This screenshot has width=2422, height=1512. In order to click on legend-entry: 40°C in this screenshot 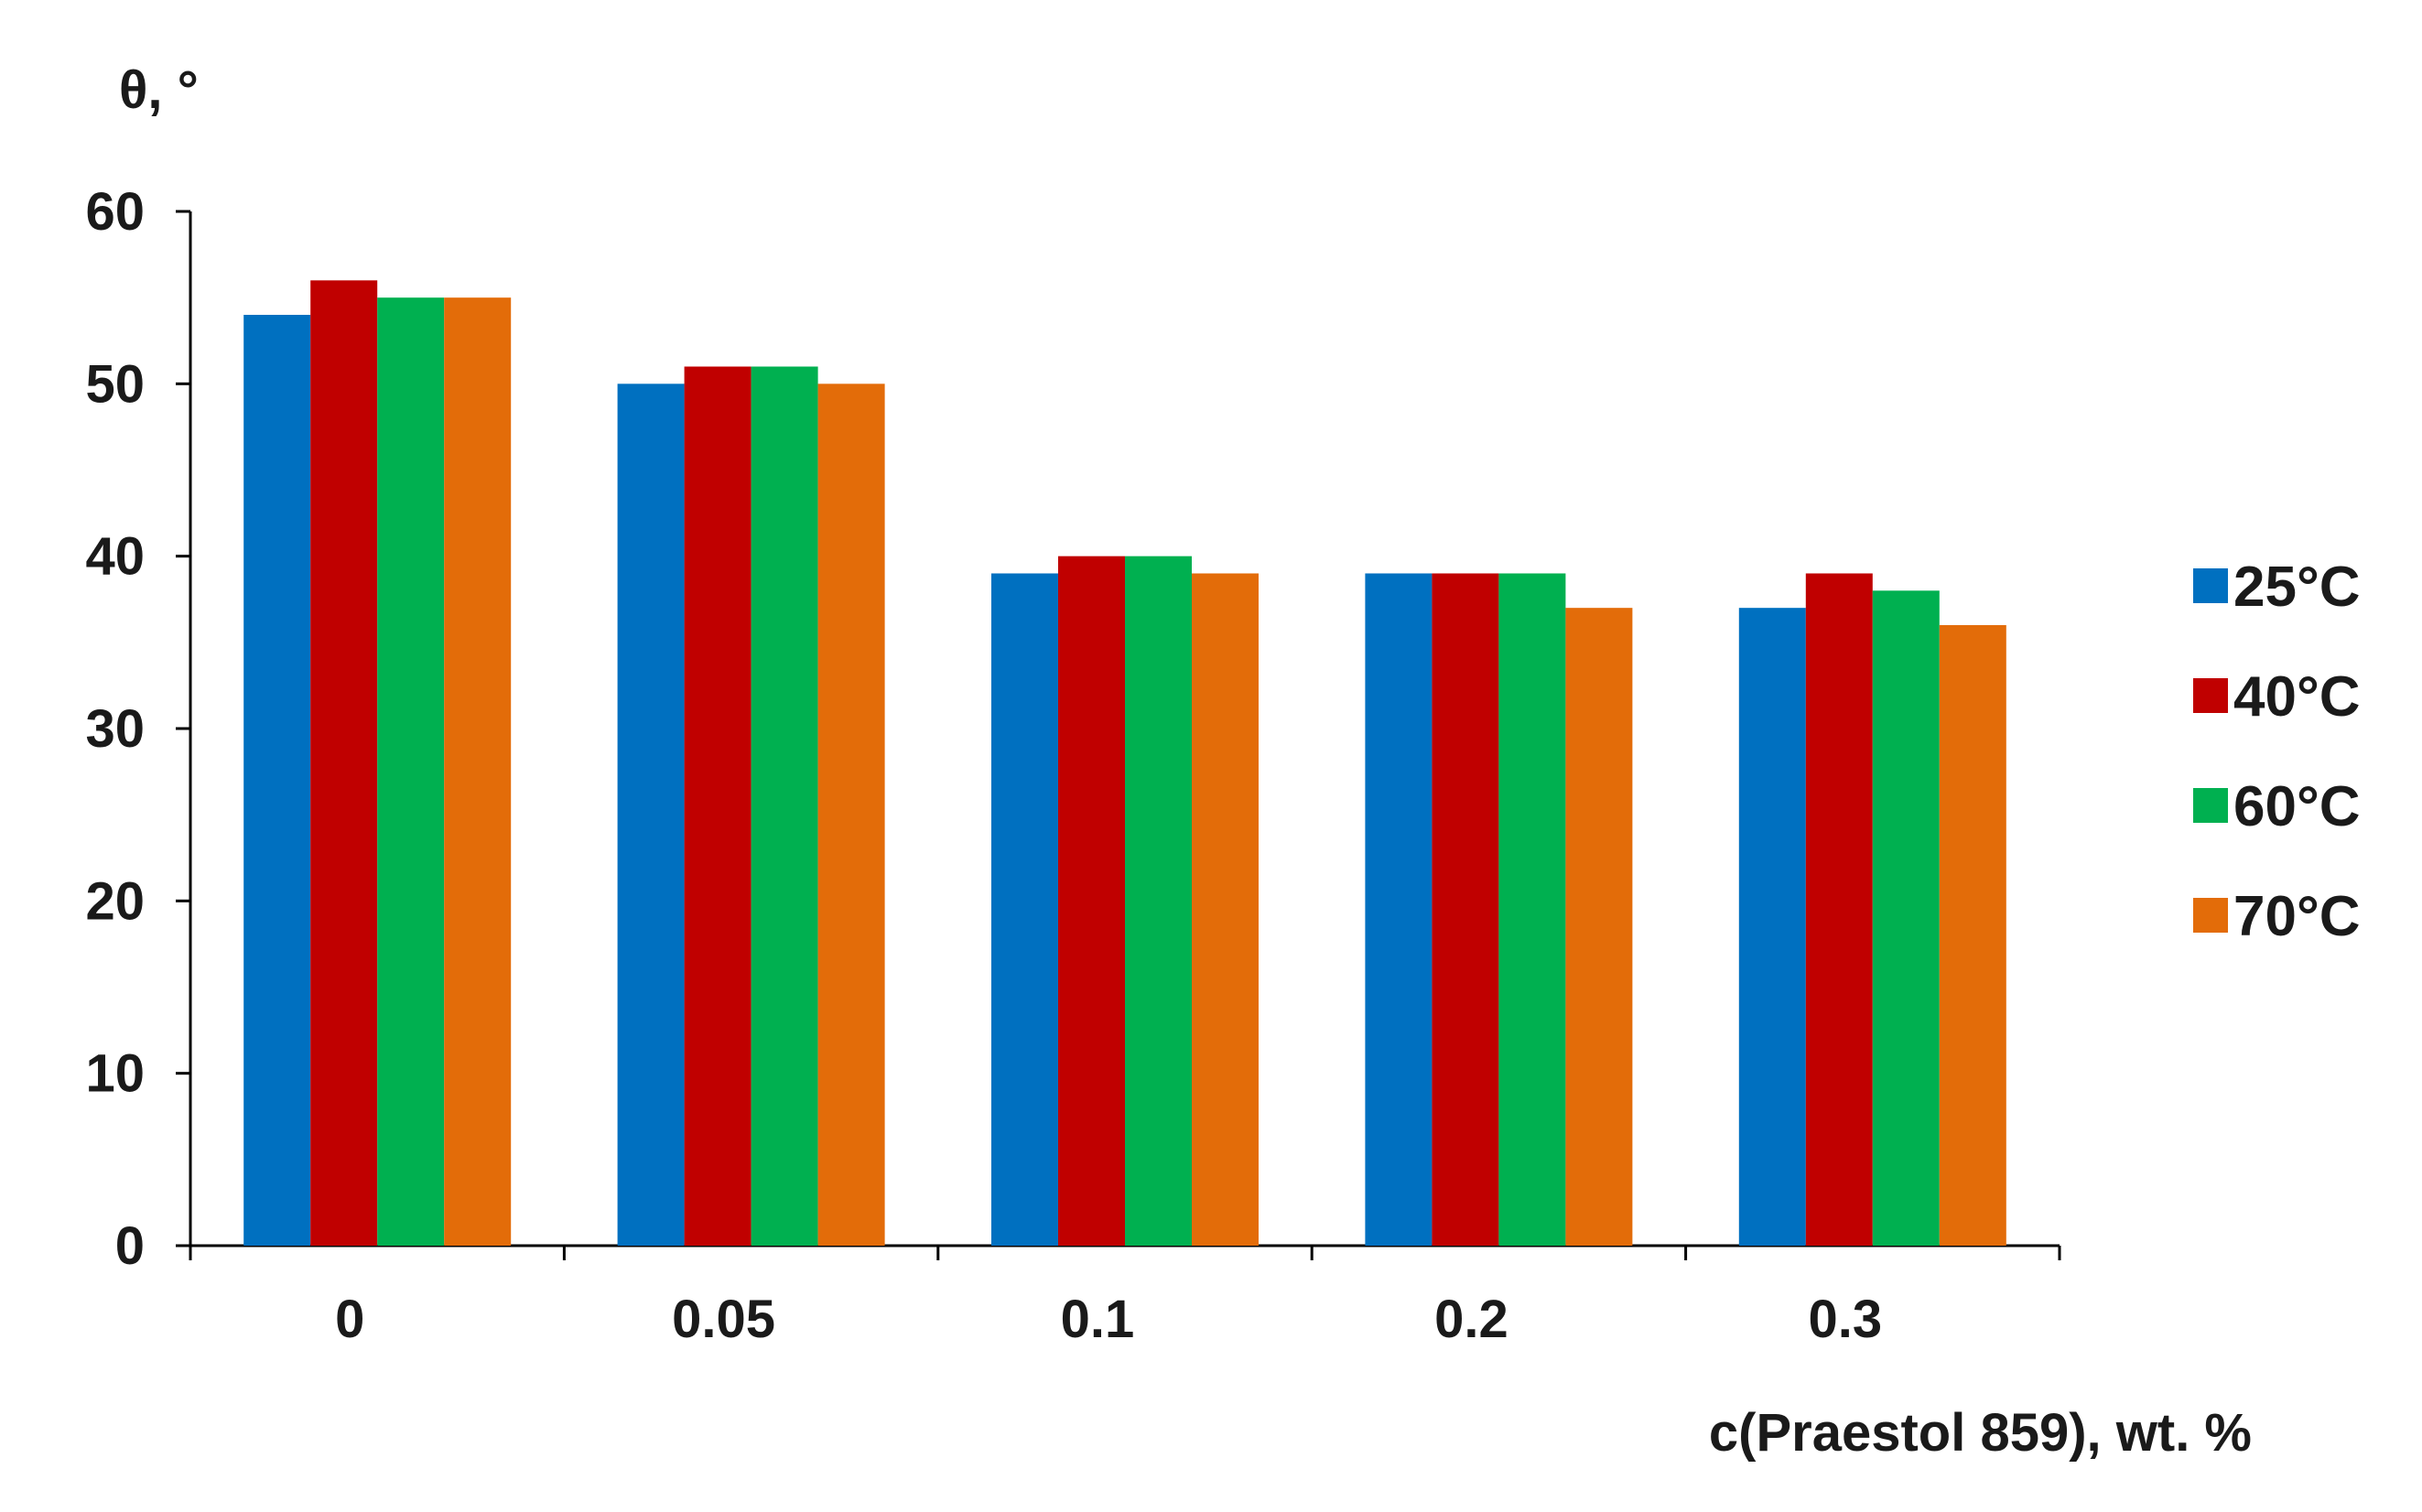, I will do `click(2297, 697)`.